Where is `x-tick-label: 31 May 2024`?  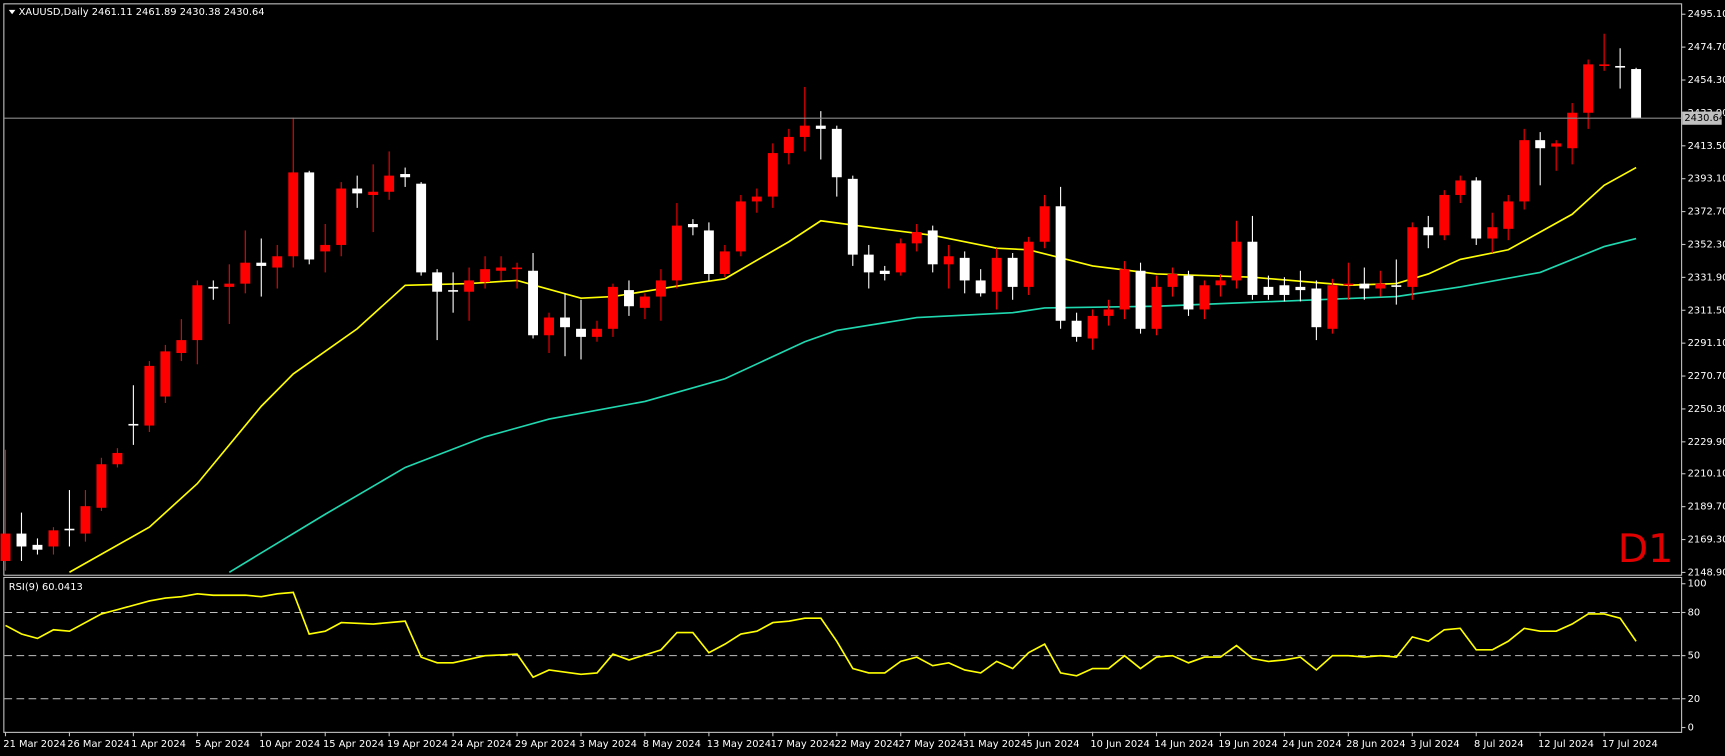 x-tick-label: 31 May 2024 is located at coordinates (994, 744).